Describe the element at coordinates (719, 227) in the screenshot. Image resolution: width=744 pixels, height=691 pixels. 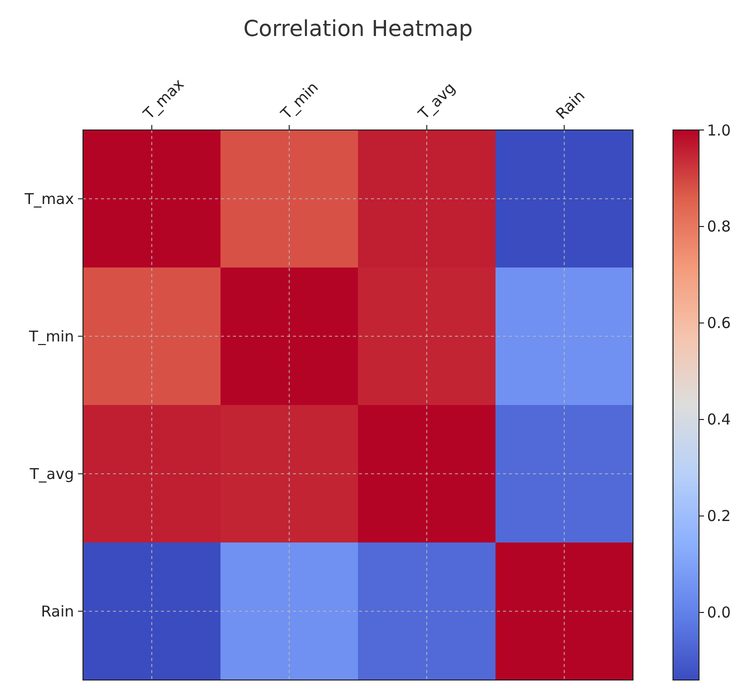
I see `color-bar-label: 0.8` at that location.